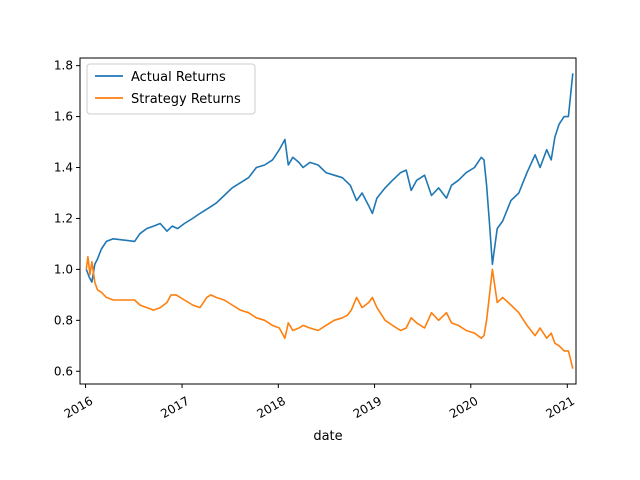 The width and height of the screenshot is (640, 480). Describe the element at coordinates (63, 117) in the screenshot. I see `y-tick-label: 1.6` at that location.